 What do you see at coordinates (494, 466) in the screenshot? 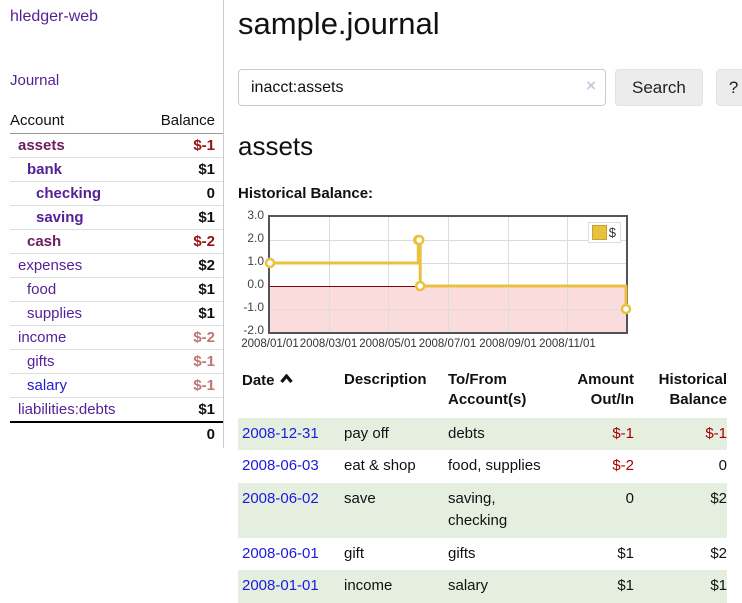
I see `transaction-accounts: food, supplies` at bounding box center [494, 466].